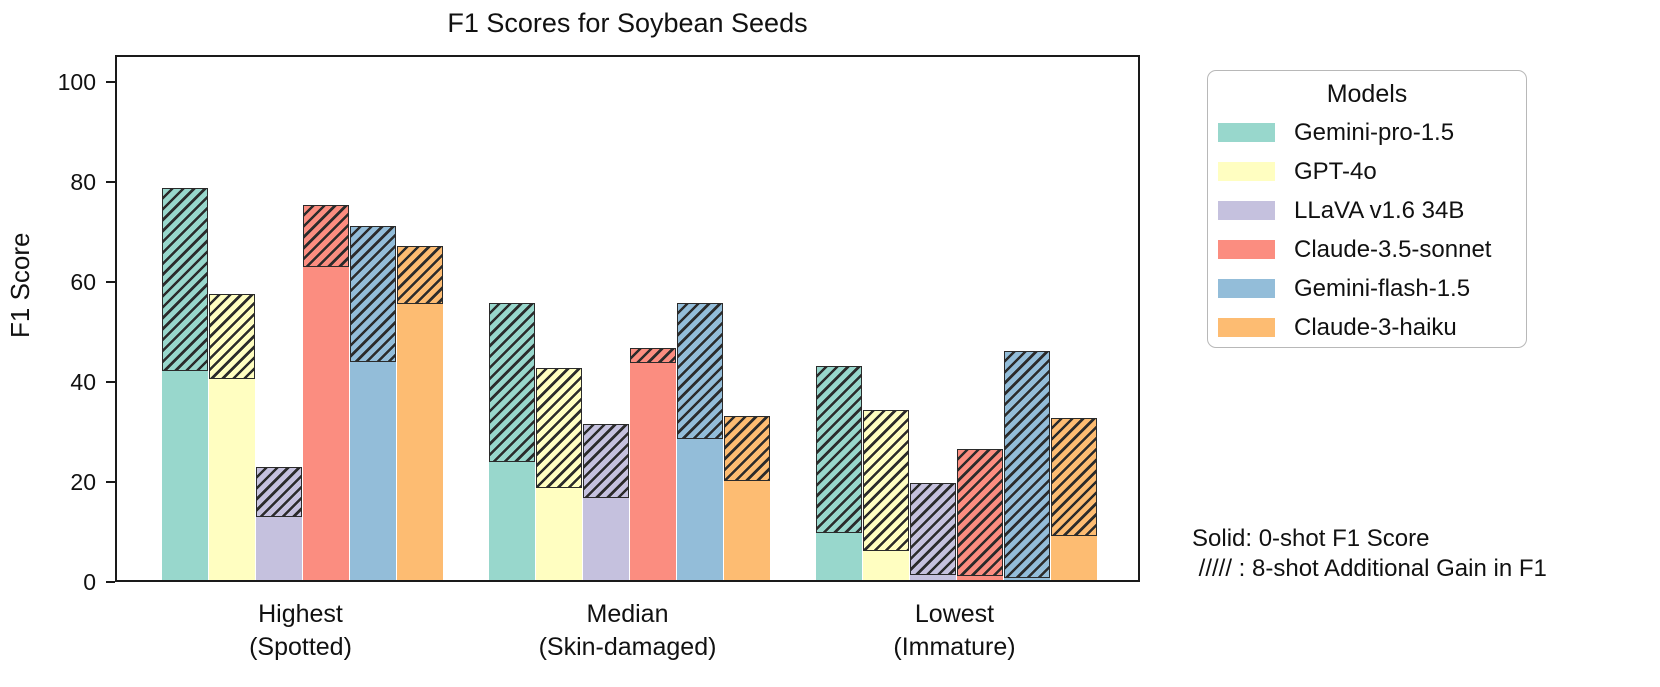 The width and height of the screenshot is (1660, 687). I want to click on legend-item-claude-3-5-sonnet: Claude-3.5-sonnet, so click(1367, 249).